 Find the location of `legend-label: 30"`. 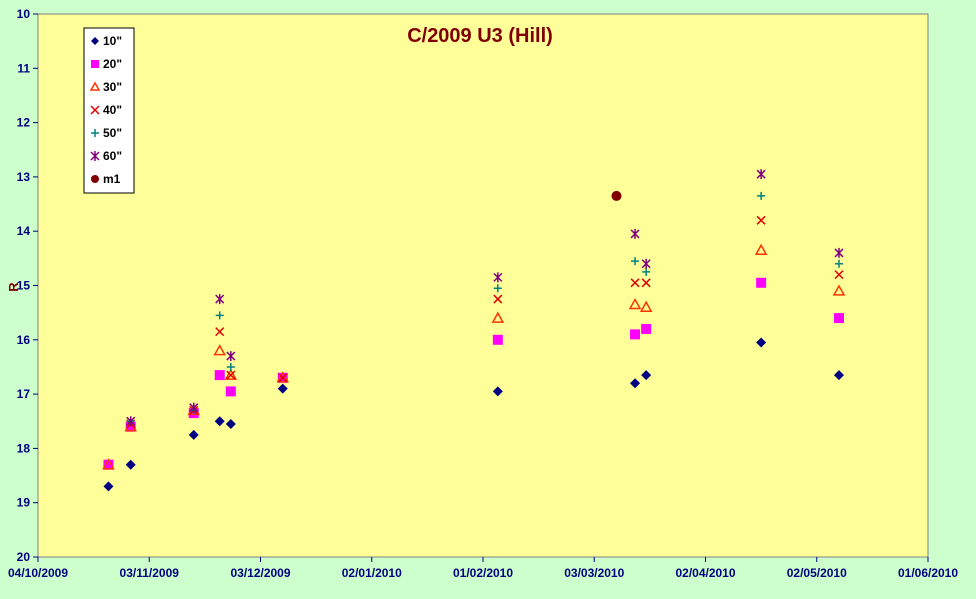

legend-label: 30" is located at coordinates (112, 87).